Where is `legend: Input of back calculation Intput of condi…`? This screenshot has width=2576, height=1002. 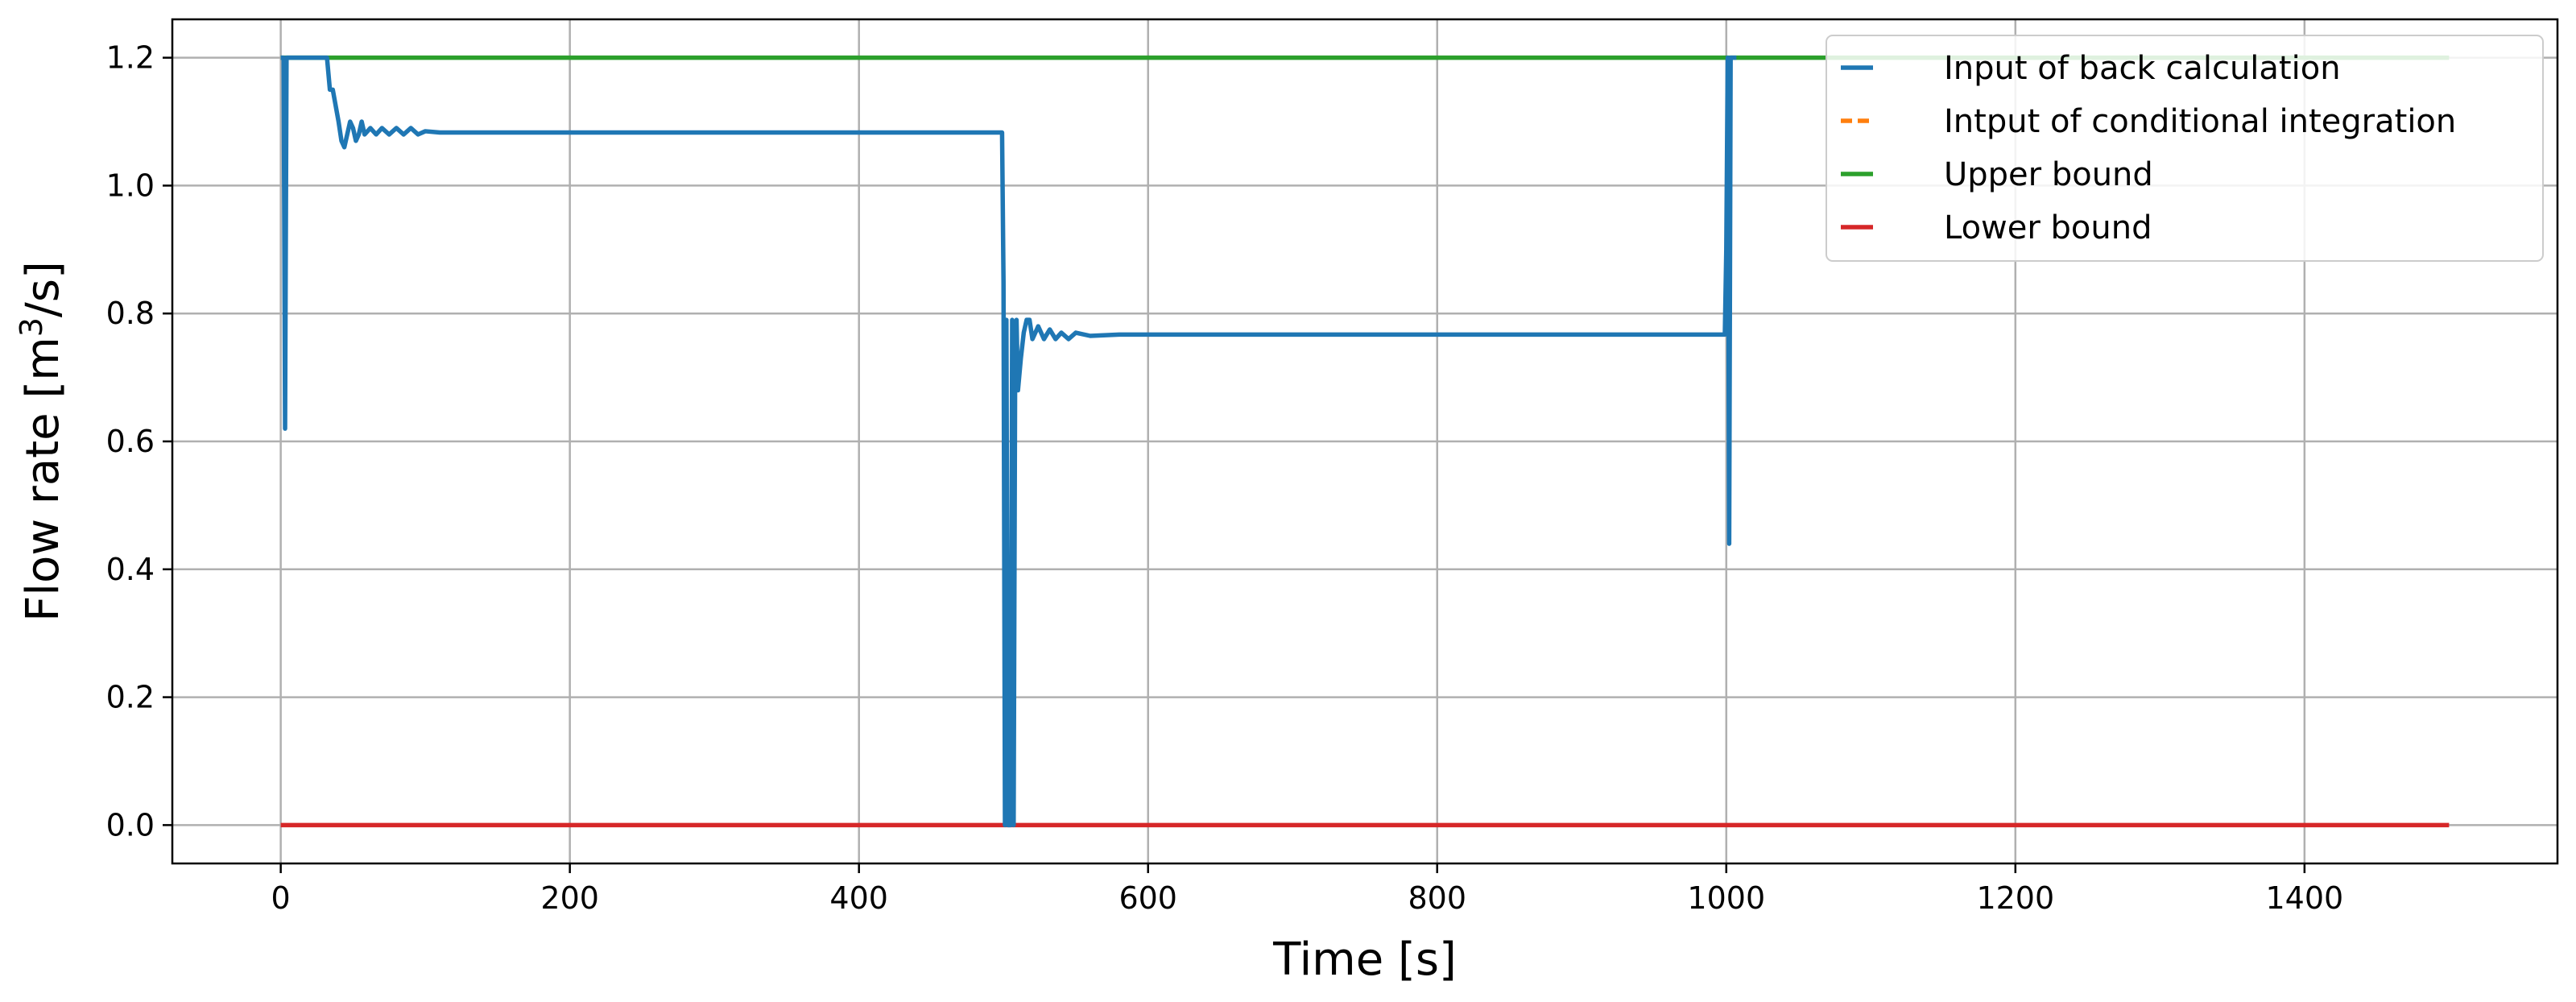 legend: Input of back calculation Intput of condi… is located at coordinates (2185, 148).